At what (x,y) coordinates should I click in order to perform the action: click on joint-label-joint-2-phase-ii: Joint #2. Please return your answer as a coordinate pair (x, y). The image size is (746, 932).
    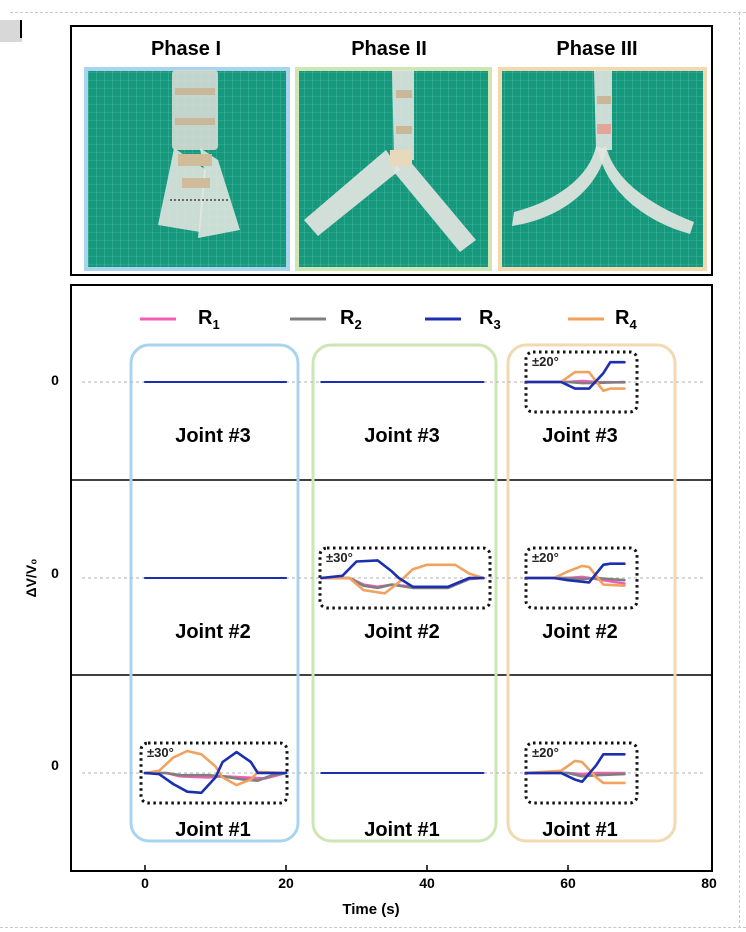
    Looking at the image, I should click on (402, 632).